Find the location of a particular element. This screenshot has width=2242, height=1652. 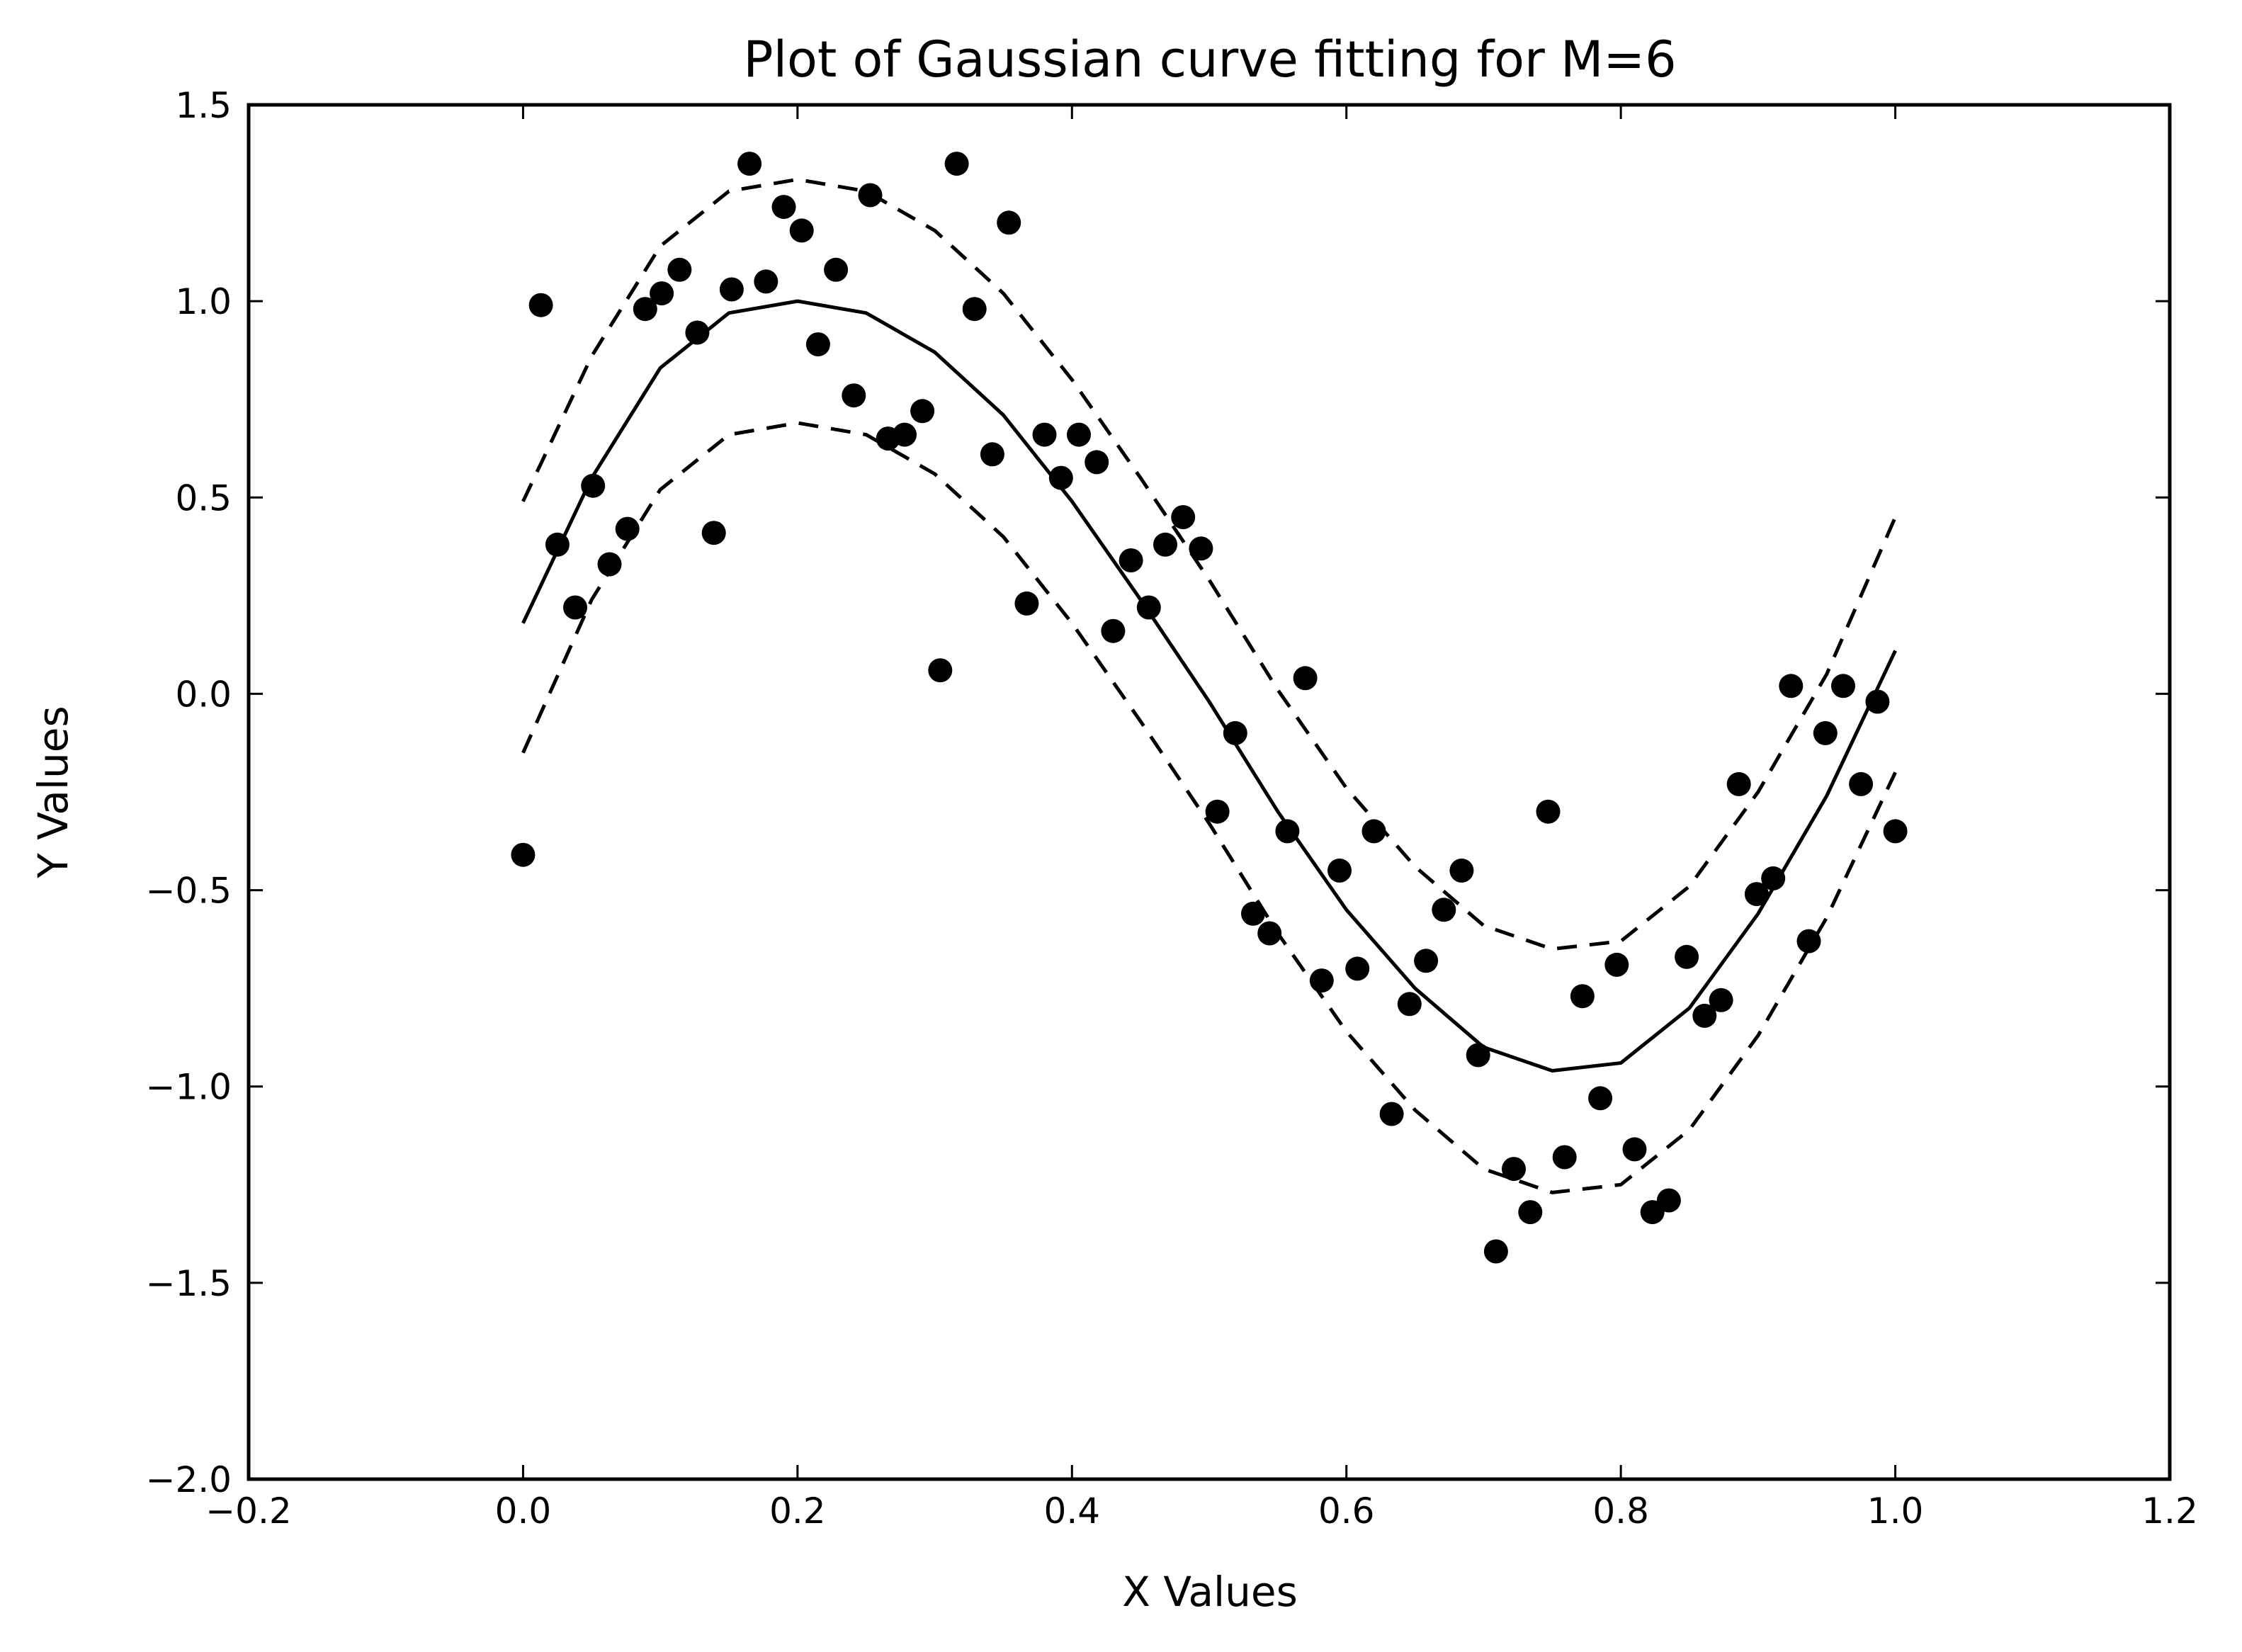

x-tick-label: 1.2 is located at coordinates (2169, 1511).